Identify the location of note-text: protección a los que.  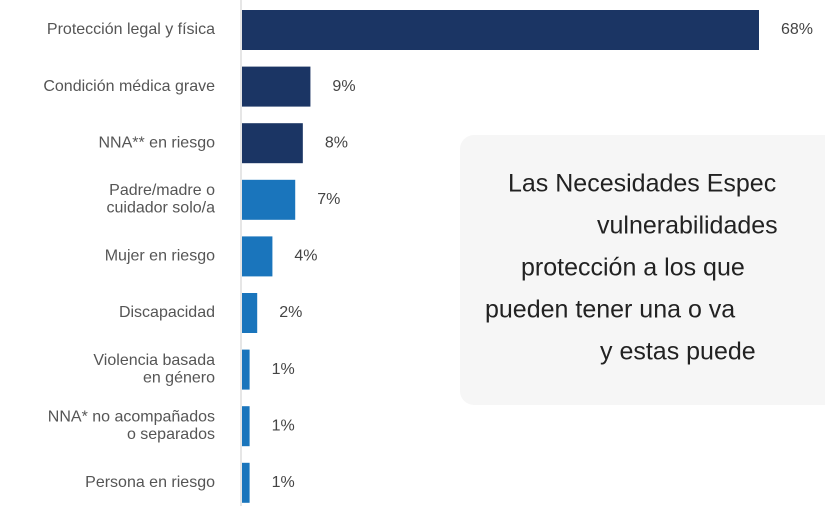
(633, 268).